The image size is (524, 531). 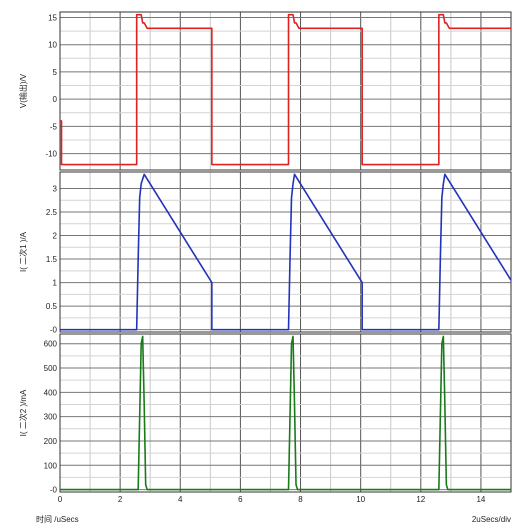 I want to click on y-tick-label: 100, so click(x=51, y=465).